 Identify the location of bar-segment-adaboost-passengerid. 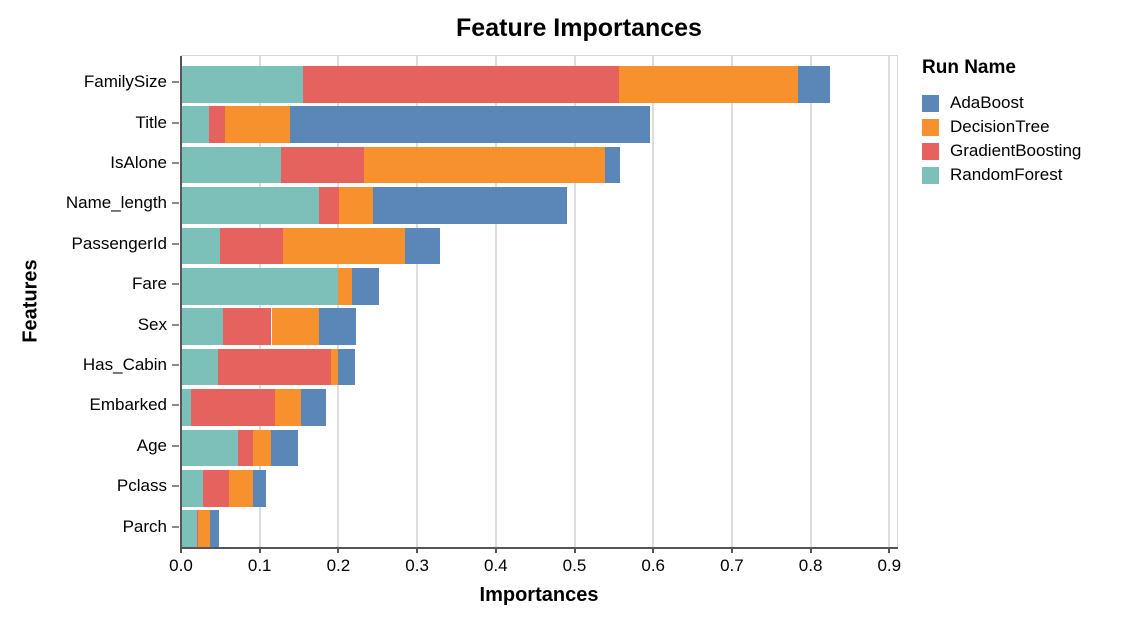
(422, 246).